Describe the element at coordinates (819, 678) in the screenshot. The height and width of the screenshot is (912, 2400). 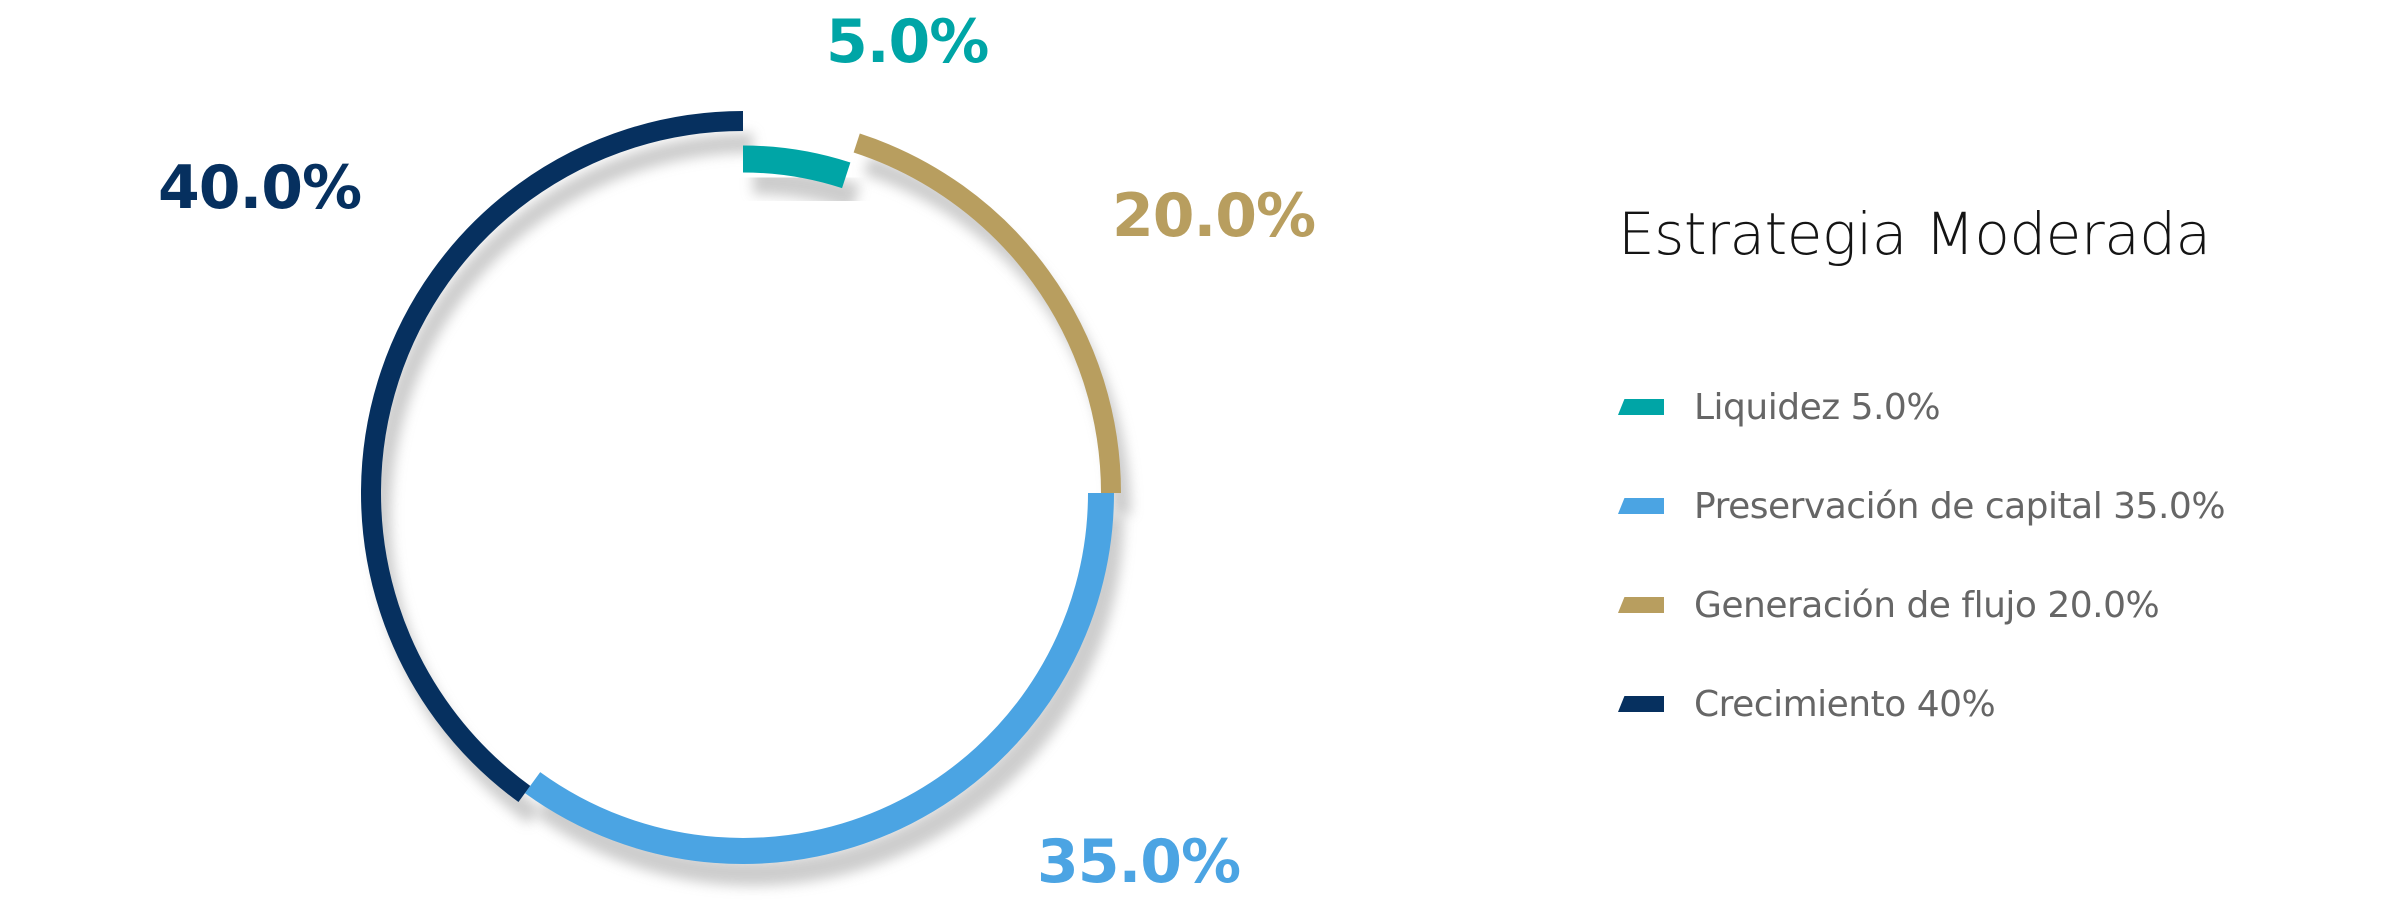
I see `donut-slice-preservaci-n-de-capital` at that location.